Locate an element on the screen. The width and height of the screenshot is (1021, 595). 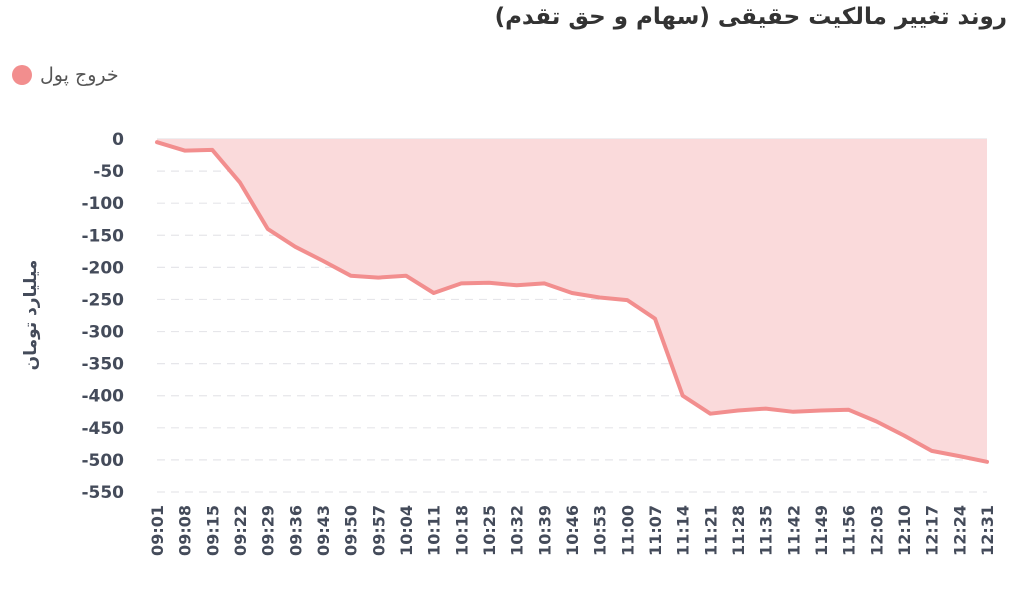
x-tick-label: 10:46 is located at coordinates (572, 530).